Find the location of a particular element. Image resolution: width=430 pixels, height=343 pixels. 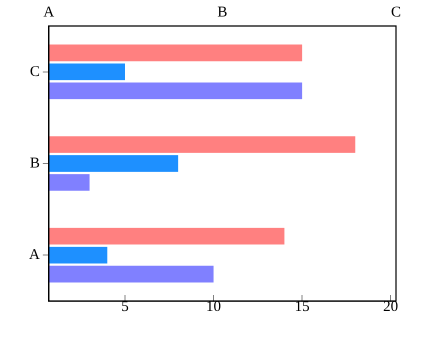

y-tick-label: C is located at coordinates (35, 72).